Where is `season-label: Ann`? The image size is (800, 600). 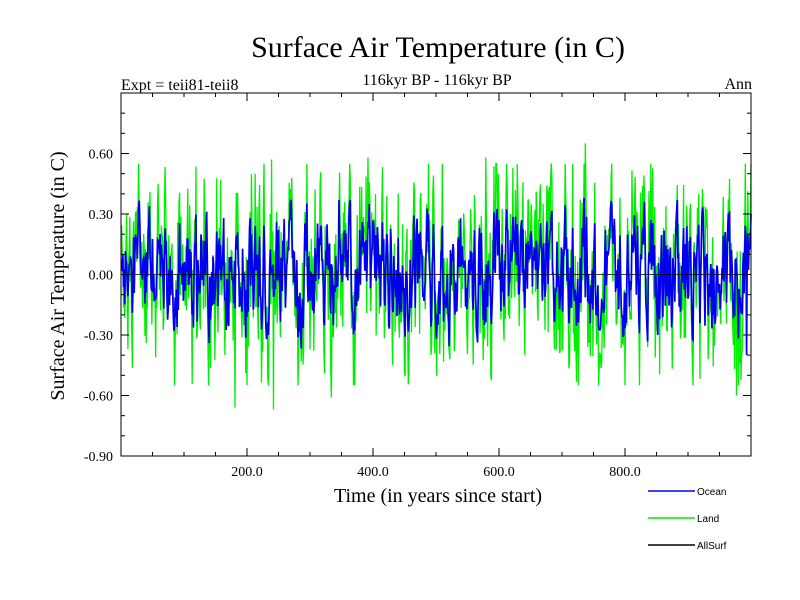
season-label: Ann is located at coordinates (738, 84).